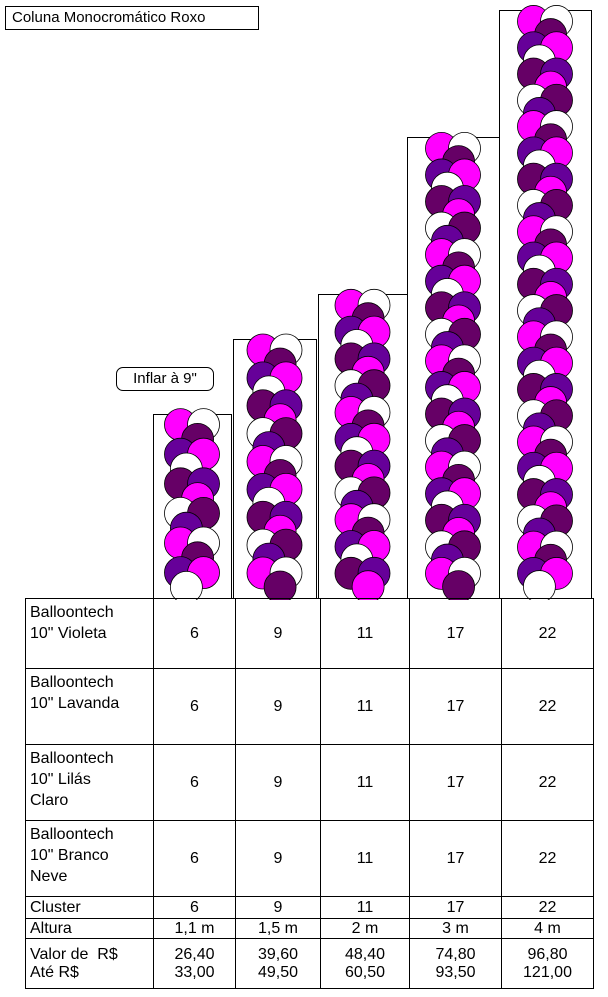  What do you see at coordinates (89, 907) in the screenshot?
I see `row-label: Cluster` at bounding box center [89, 907].